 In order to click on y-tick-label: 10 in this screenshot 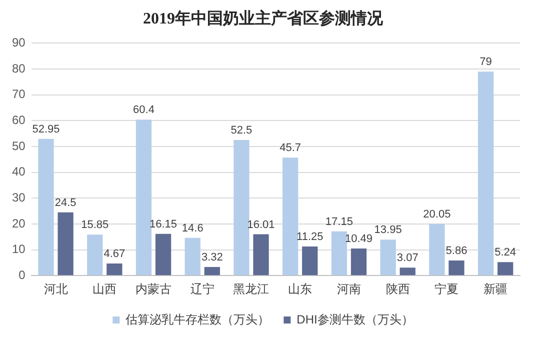, I will do `click(19, 249)`.